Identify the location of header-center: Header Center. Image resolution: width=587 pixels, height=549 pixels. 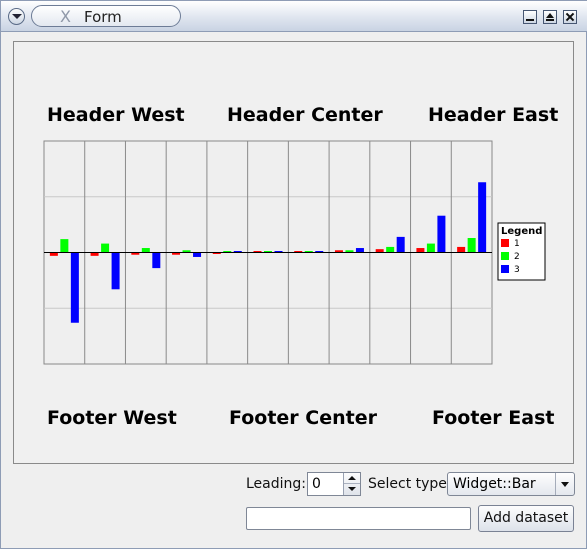
(305, 115).